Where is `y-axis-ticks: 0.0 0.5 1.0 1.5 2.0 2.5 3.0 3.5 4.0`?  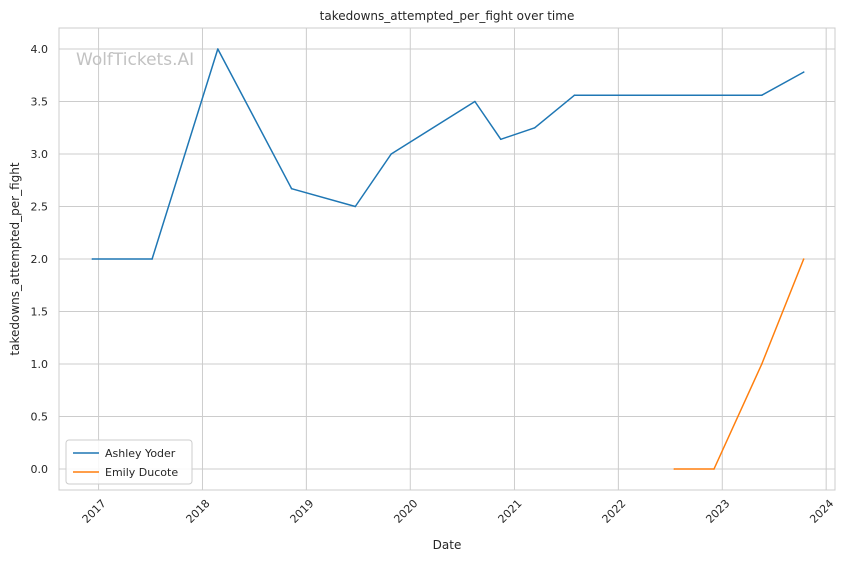
y-axis-ticks: 0.0 0.5 1.0 1.5 2.0 2.5 3.0 3.5 4.0 is located at coordinates (40, 259).